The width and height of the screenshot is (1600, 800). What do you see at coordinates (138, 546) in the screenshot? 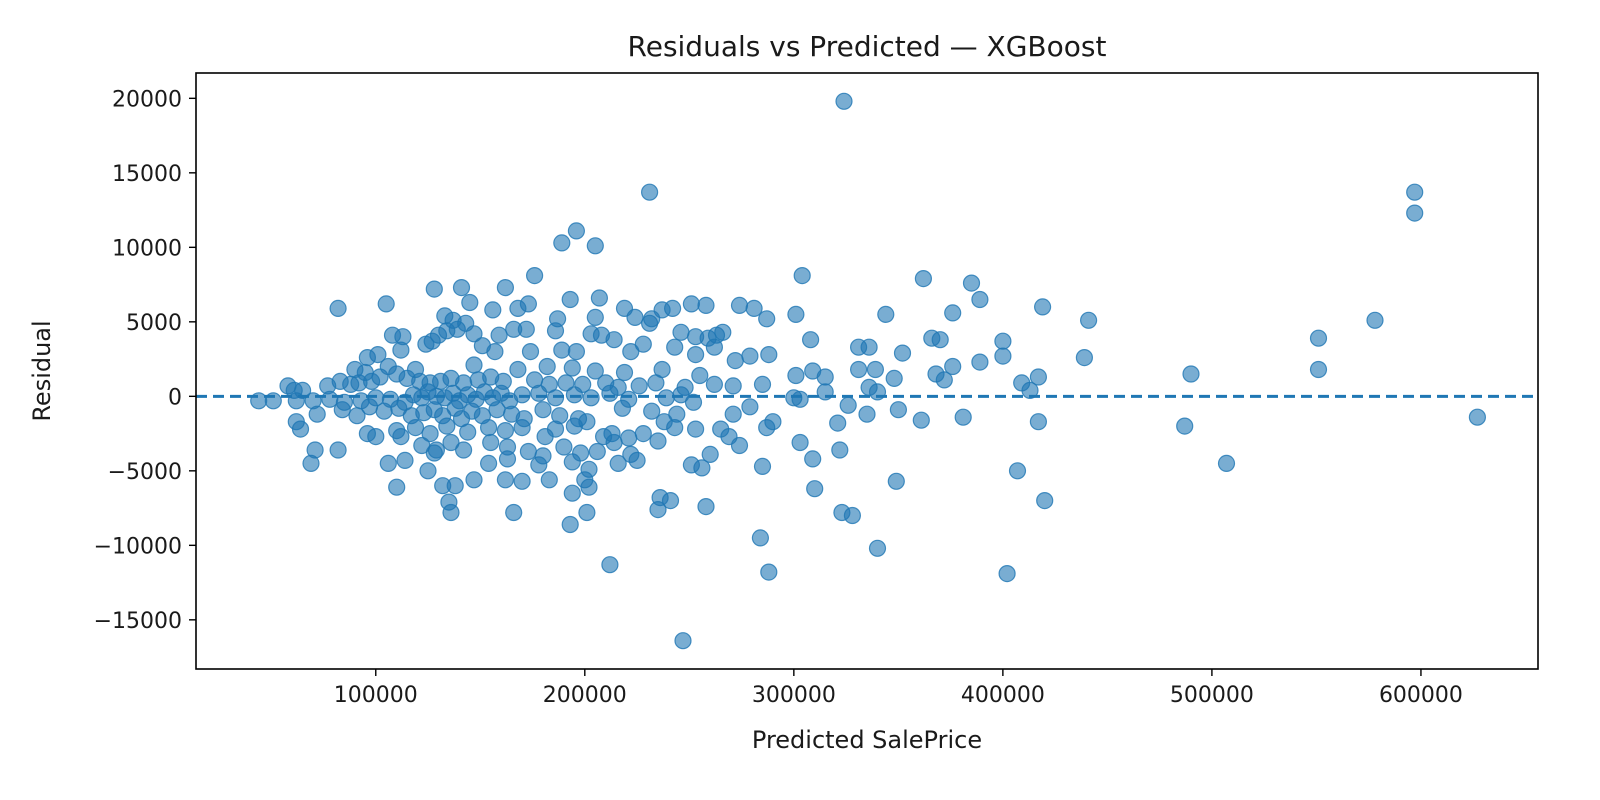
I see `y-tick-label: −10000` at bounding box center [138, 546].